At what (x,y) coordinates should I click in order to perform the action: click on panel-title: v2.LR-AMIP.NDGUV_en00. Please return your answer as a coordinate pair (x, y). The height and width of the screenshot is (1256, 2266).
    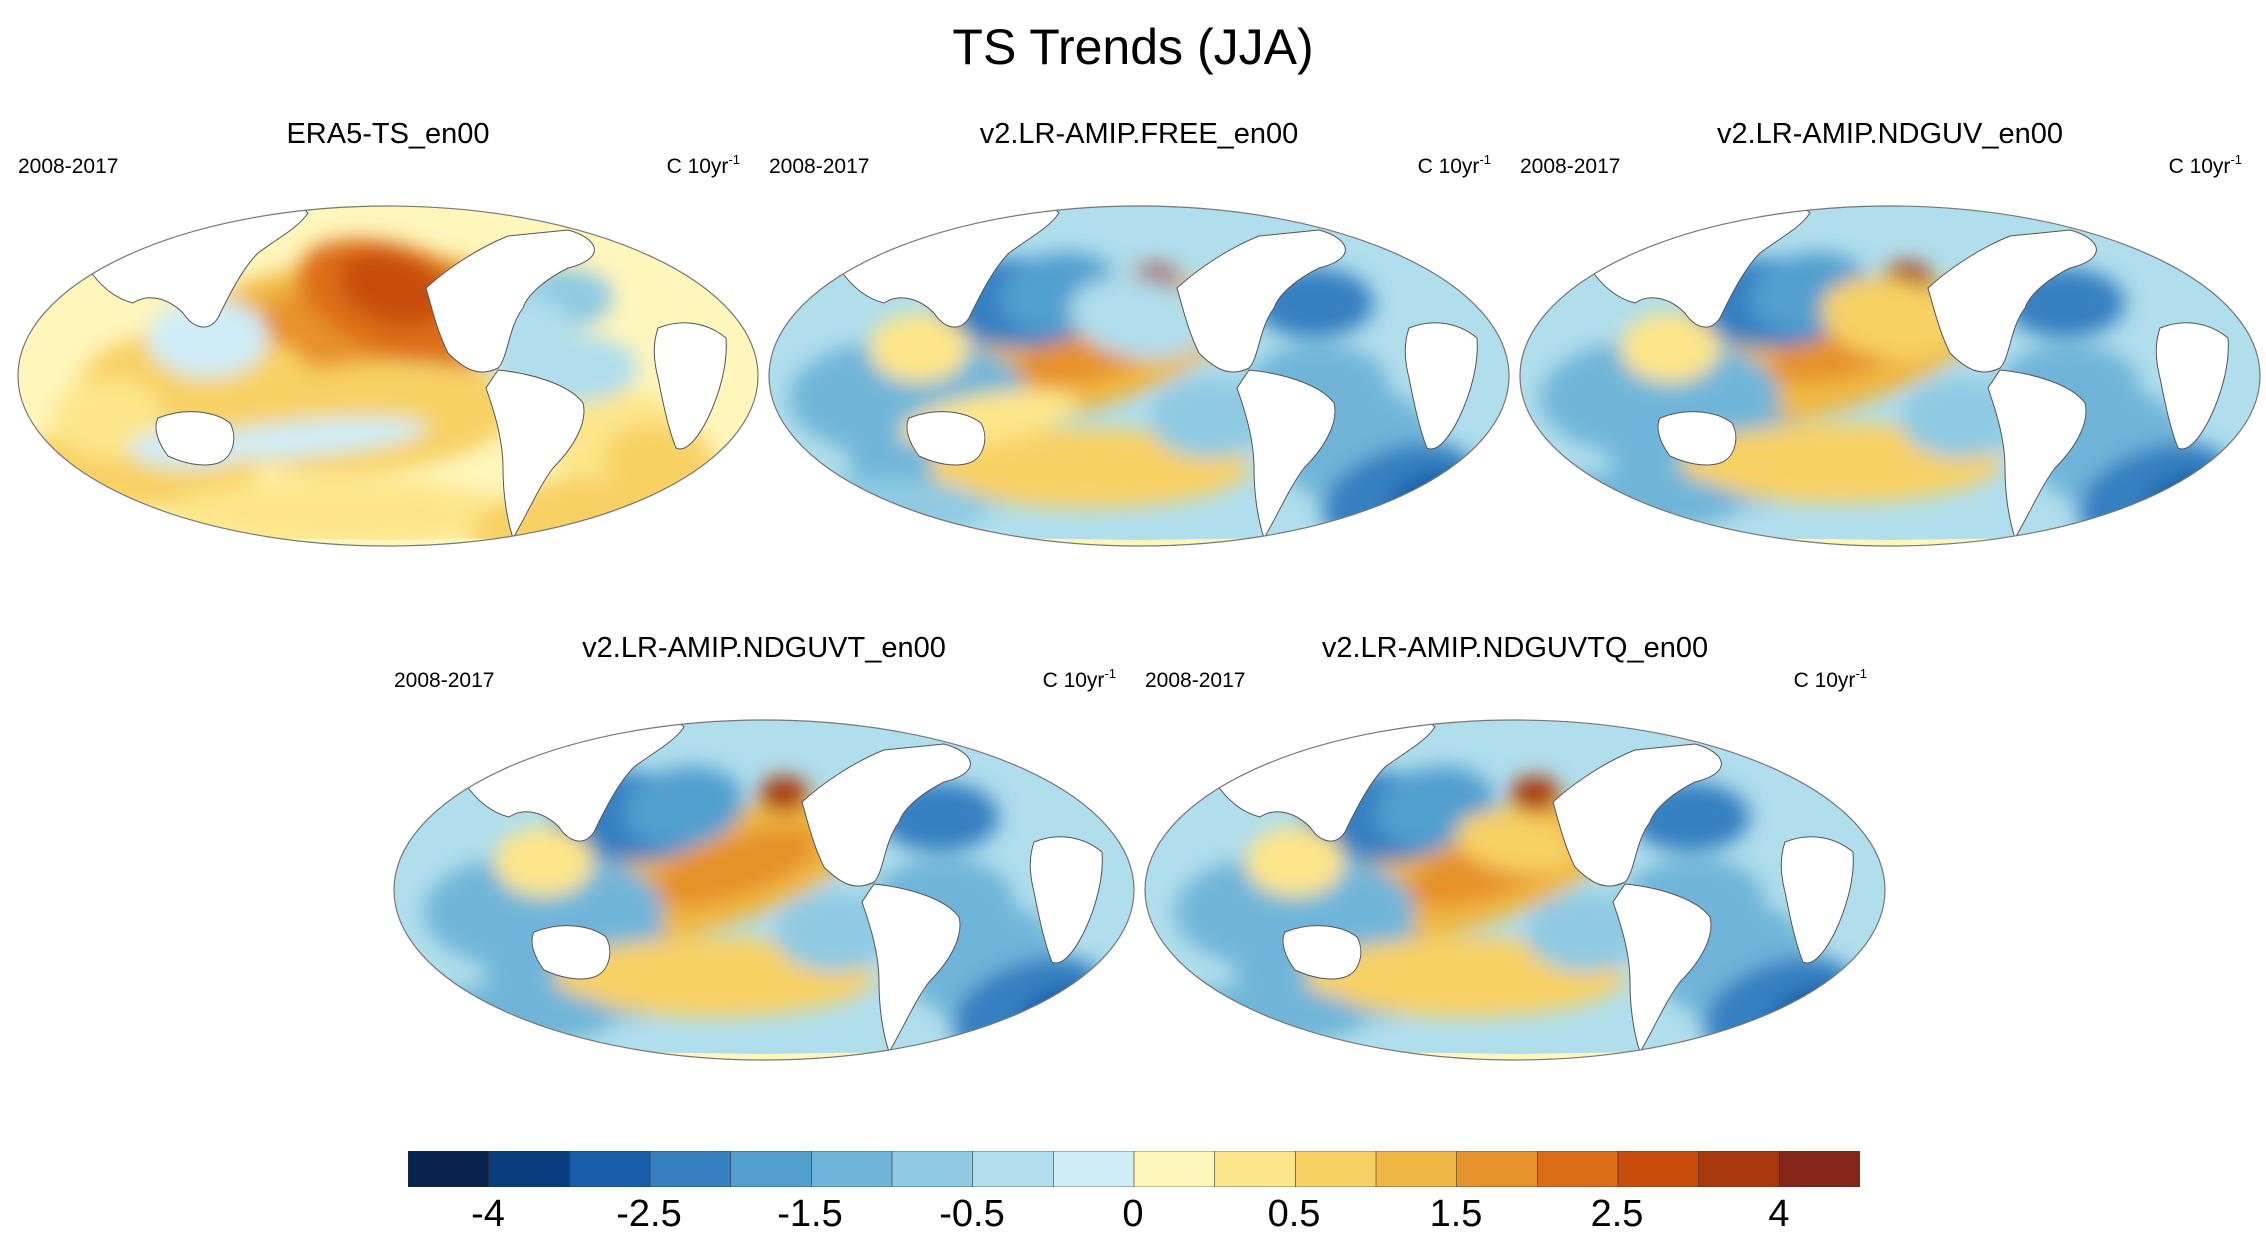
    Looking at the image, I should click on (1889, 134).